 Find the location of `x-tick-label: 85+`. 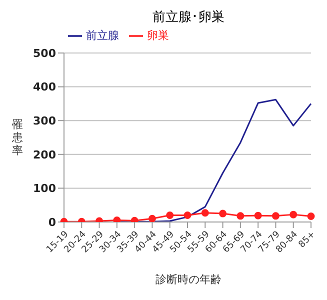

x-tick-label: 85+ is located at coordinates (307, 240).